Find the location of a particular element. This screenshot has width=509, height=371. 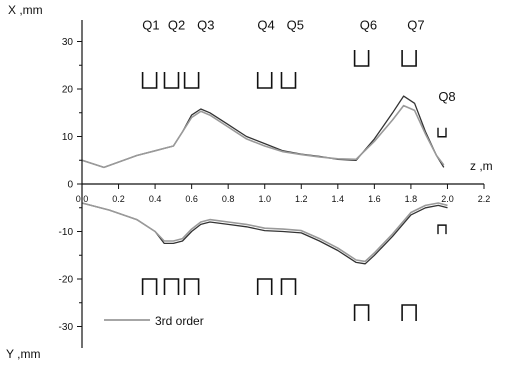

quad-label-q5: Q5 is located at coordinates (295, 25).